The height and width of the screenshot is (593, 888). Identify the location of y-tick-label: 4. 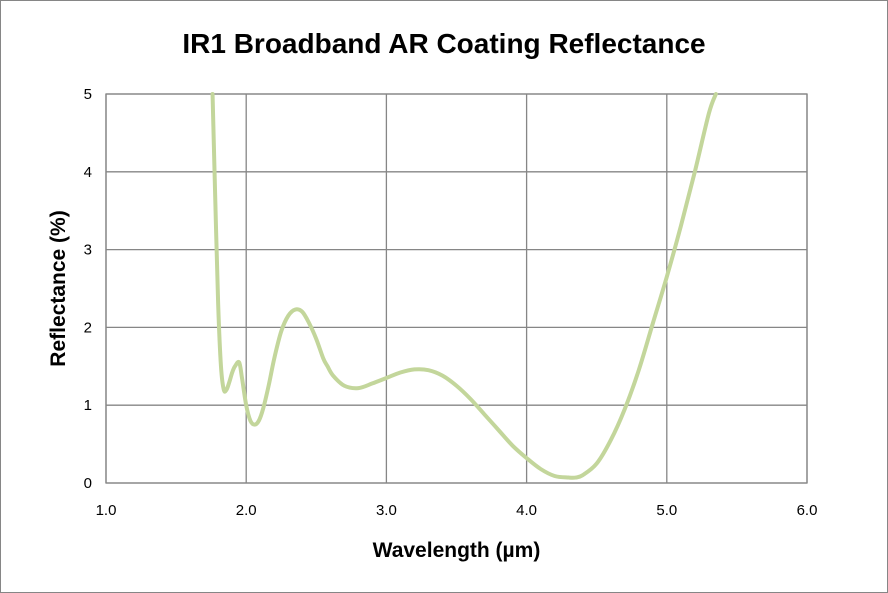
(88, 172).